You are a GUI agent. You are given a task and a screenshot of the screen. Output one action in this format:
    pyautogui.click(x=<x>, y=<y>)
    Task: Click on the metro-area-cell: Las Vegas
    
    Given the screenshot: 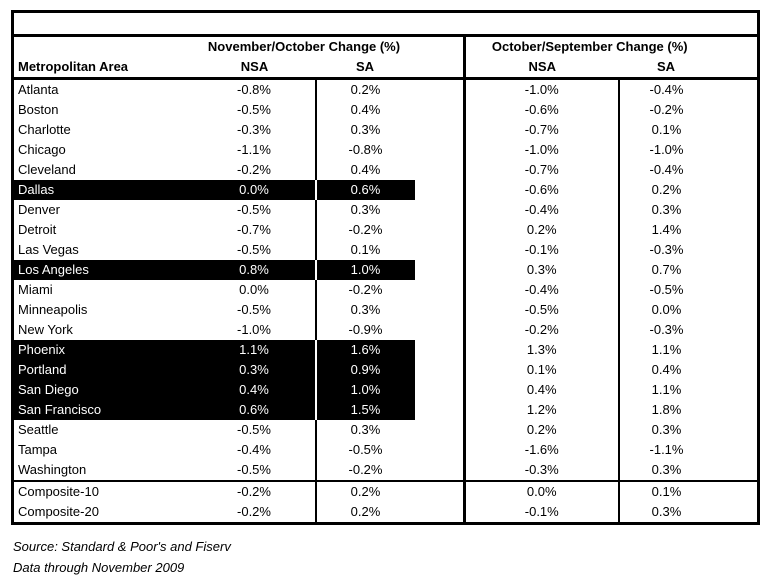 What is the action you would take?
    pyautogui.click(x=48, y=249)
    